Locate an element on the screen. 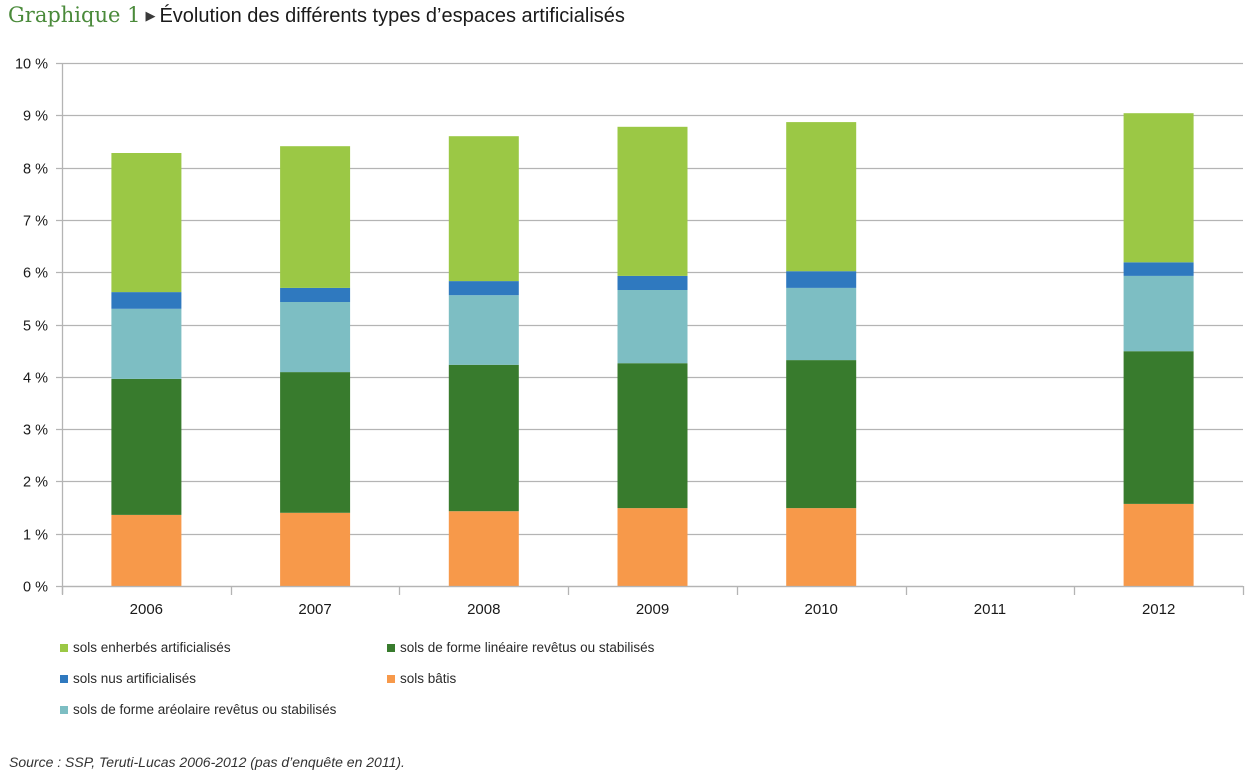  y-tick-label: 4 % is located at coordinates (35, 379).